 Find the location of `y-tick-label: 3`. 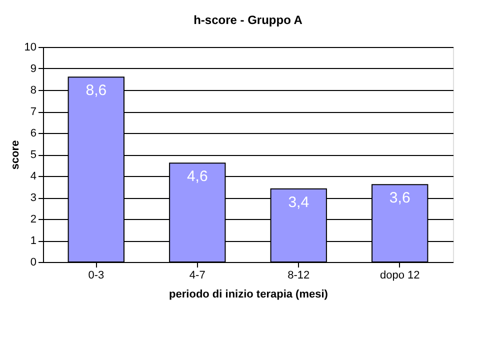

y-tick-label: 3 is located at coordinates (33, 198).